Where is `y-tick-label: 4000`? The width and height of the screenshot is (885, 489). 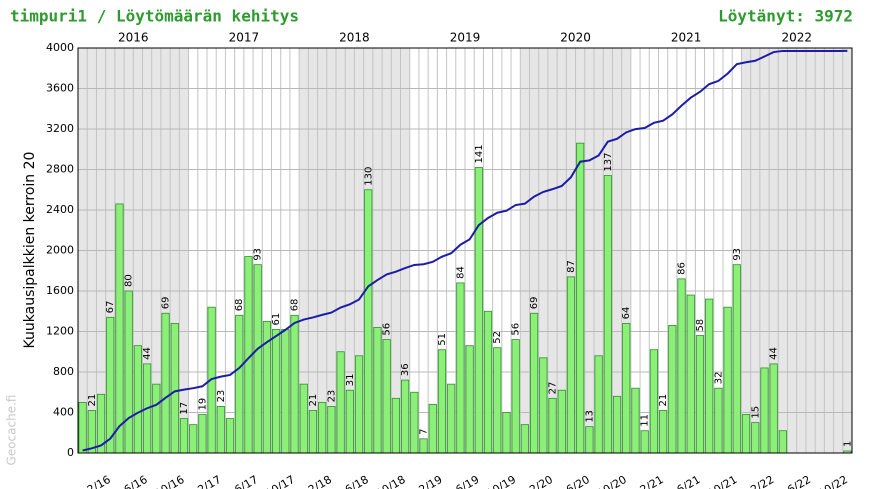 y-tick-label: 4000 is located at coordinates (60, 47).